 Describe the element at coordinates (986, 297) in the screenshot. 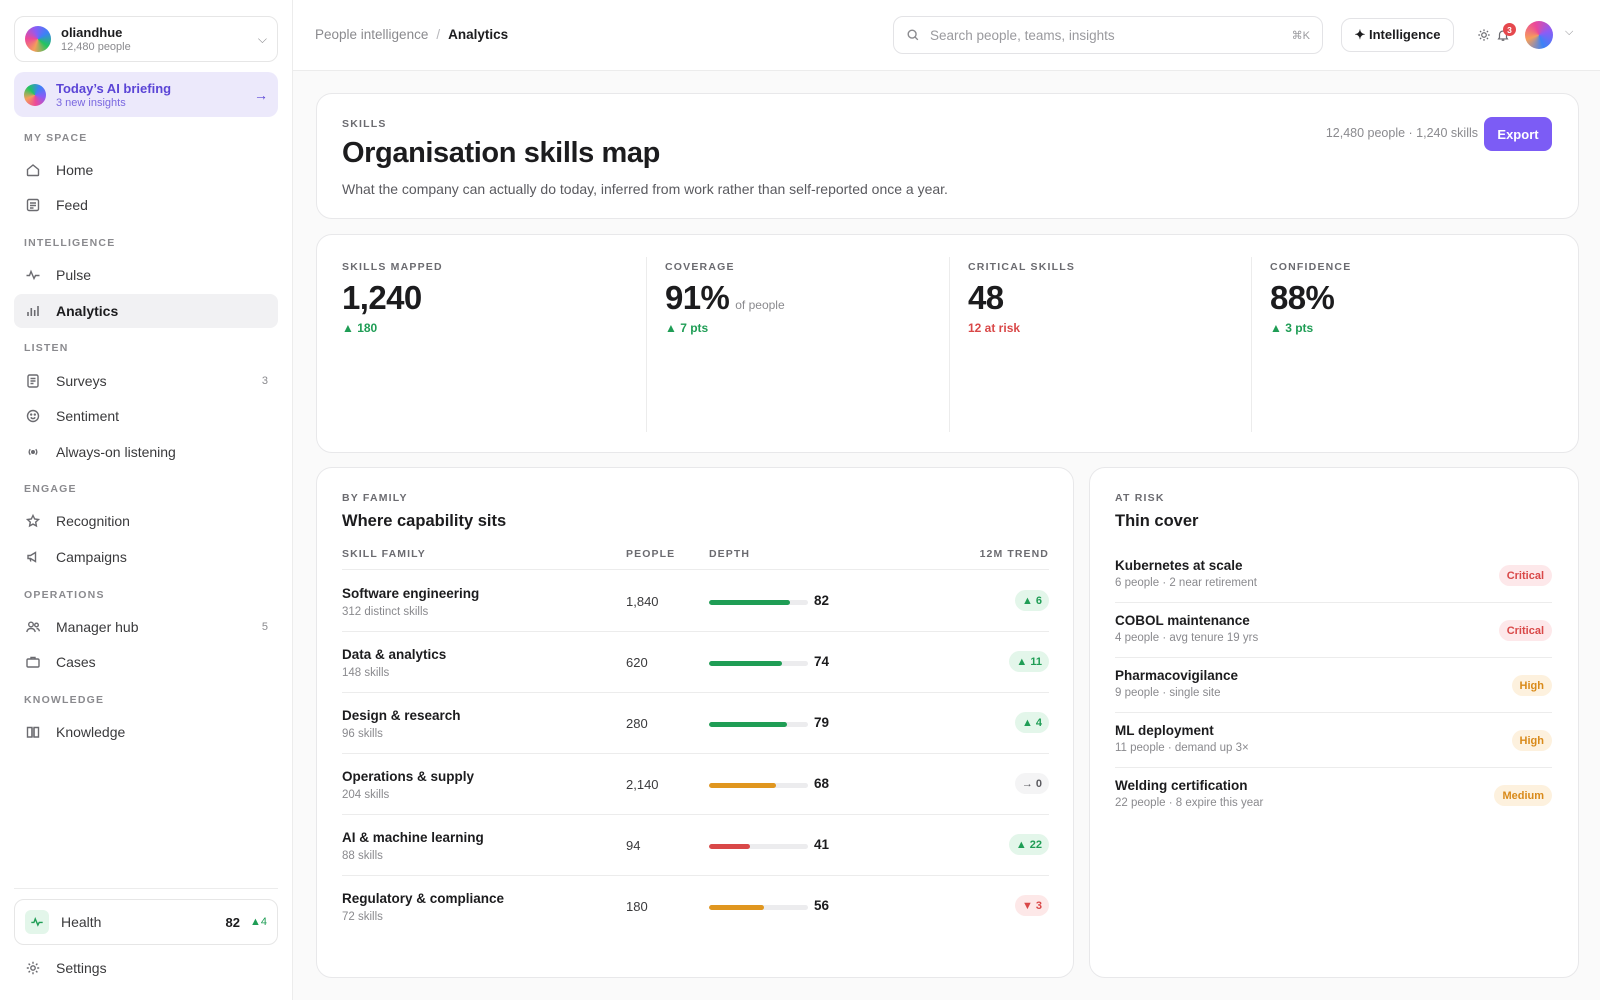

I see `kpi-value: 48` at that location.